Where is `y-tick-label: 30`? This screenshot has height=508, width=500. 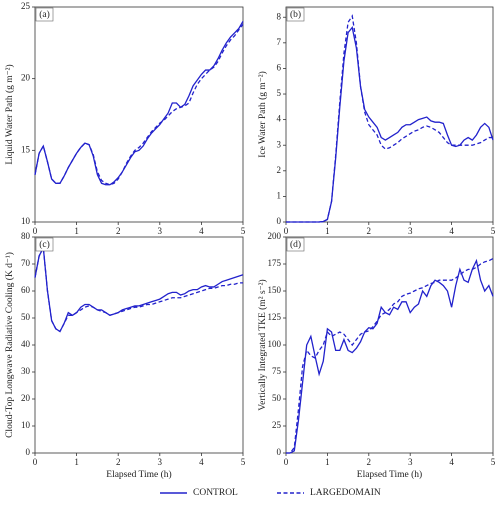
y-tick-label: 30 is located at coordinates (26, 371).